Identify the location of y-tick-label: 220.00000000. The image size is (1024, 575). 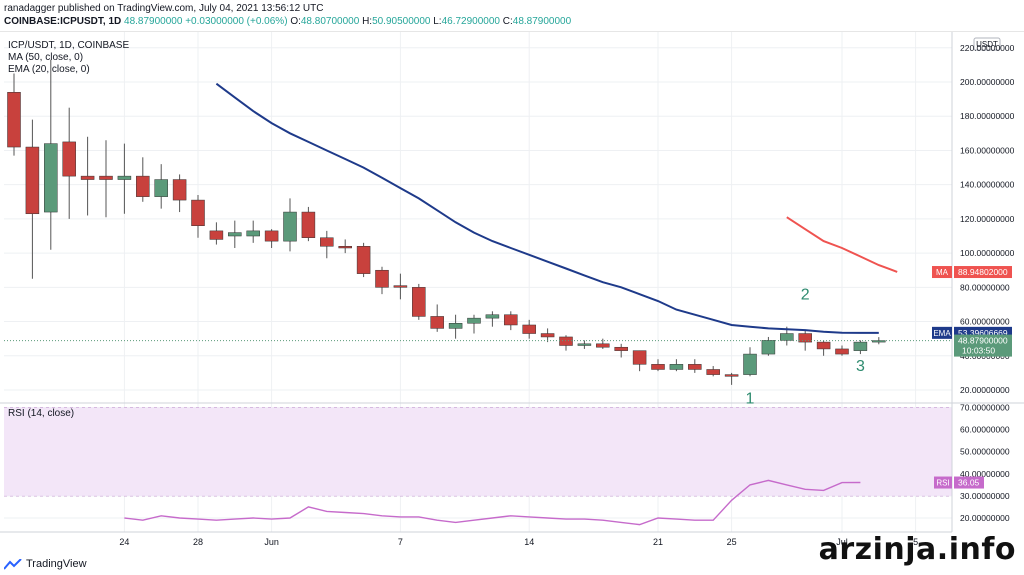
(987, 48).